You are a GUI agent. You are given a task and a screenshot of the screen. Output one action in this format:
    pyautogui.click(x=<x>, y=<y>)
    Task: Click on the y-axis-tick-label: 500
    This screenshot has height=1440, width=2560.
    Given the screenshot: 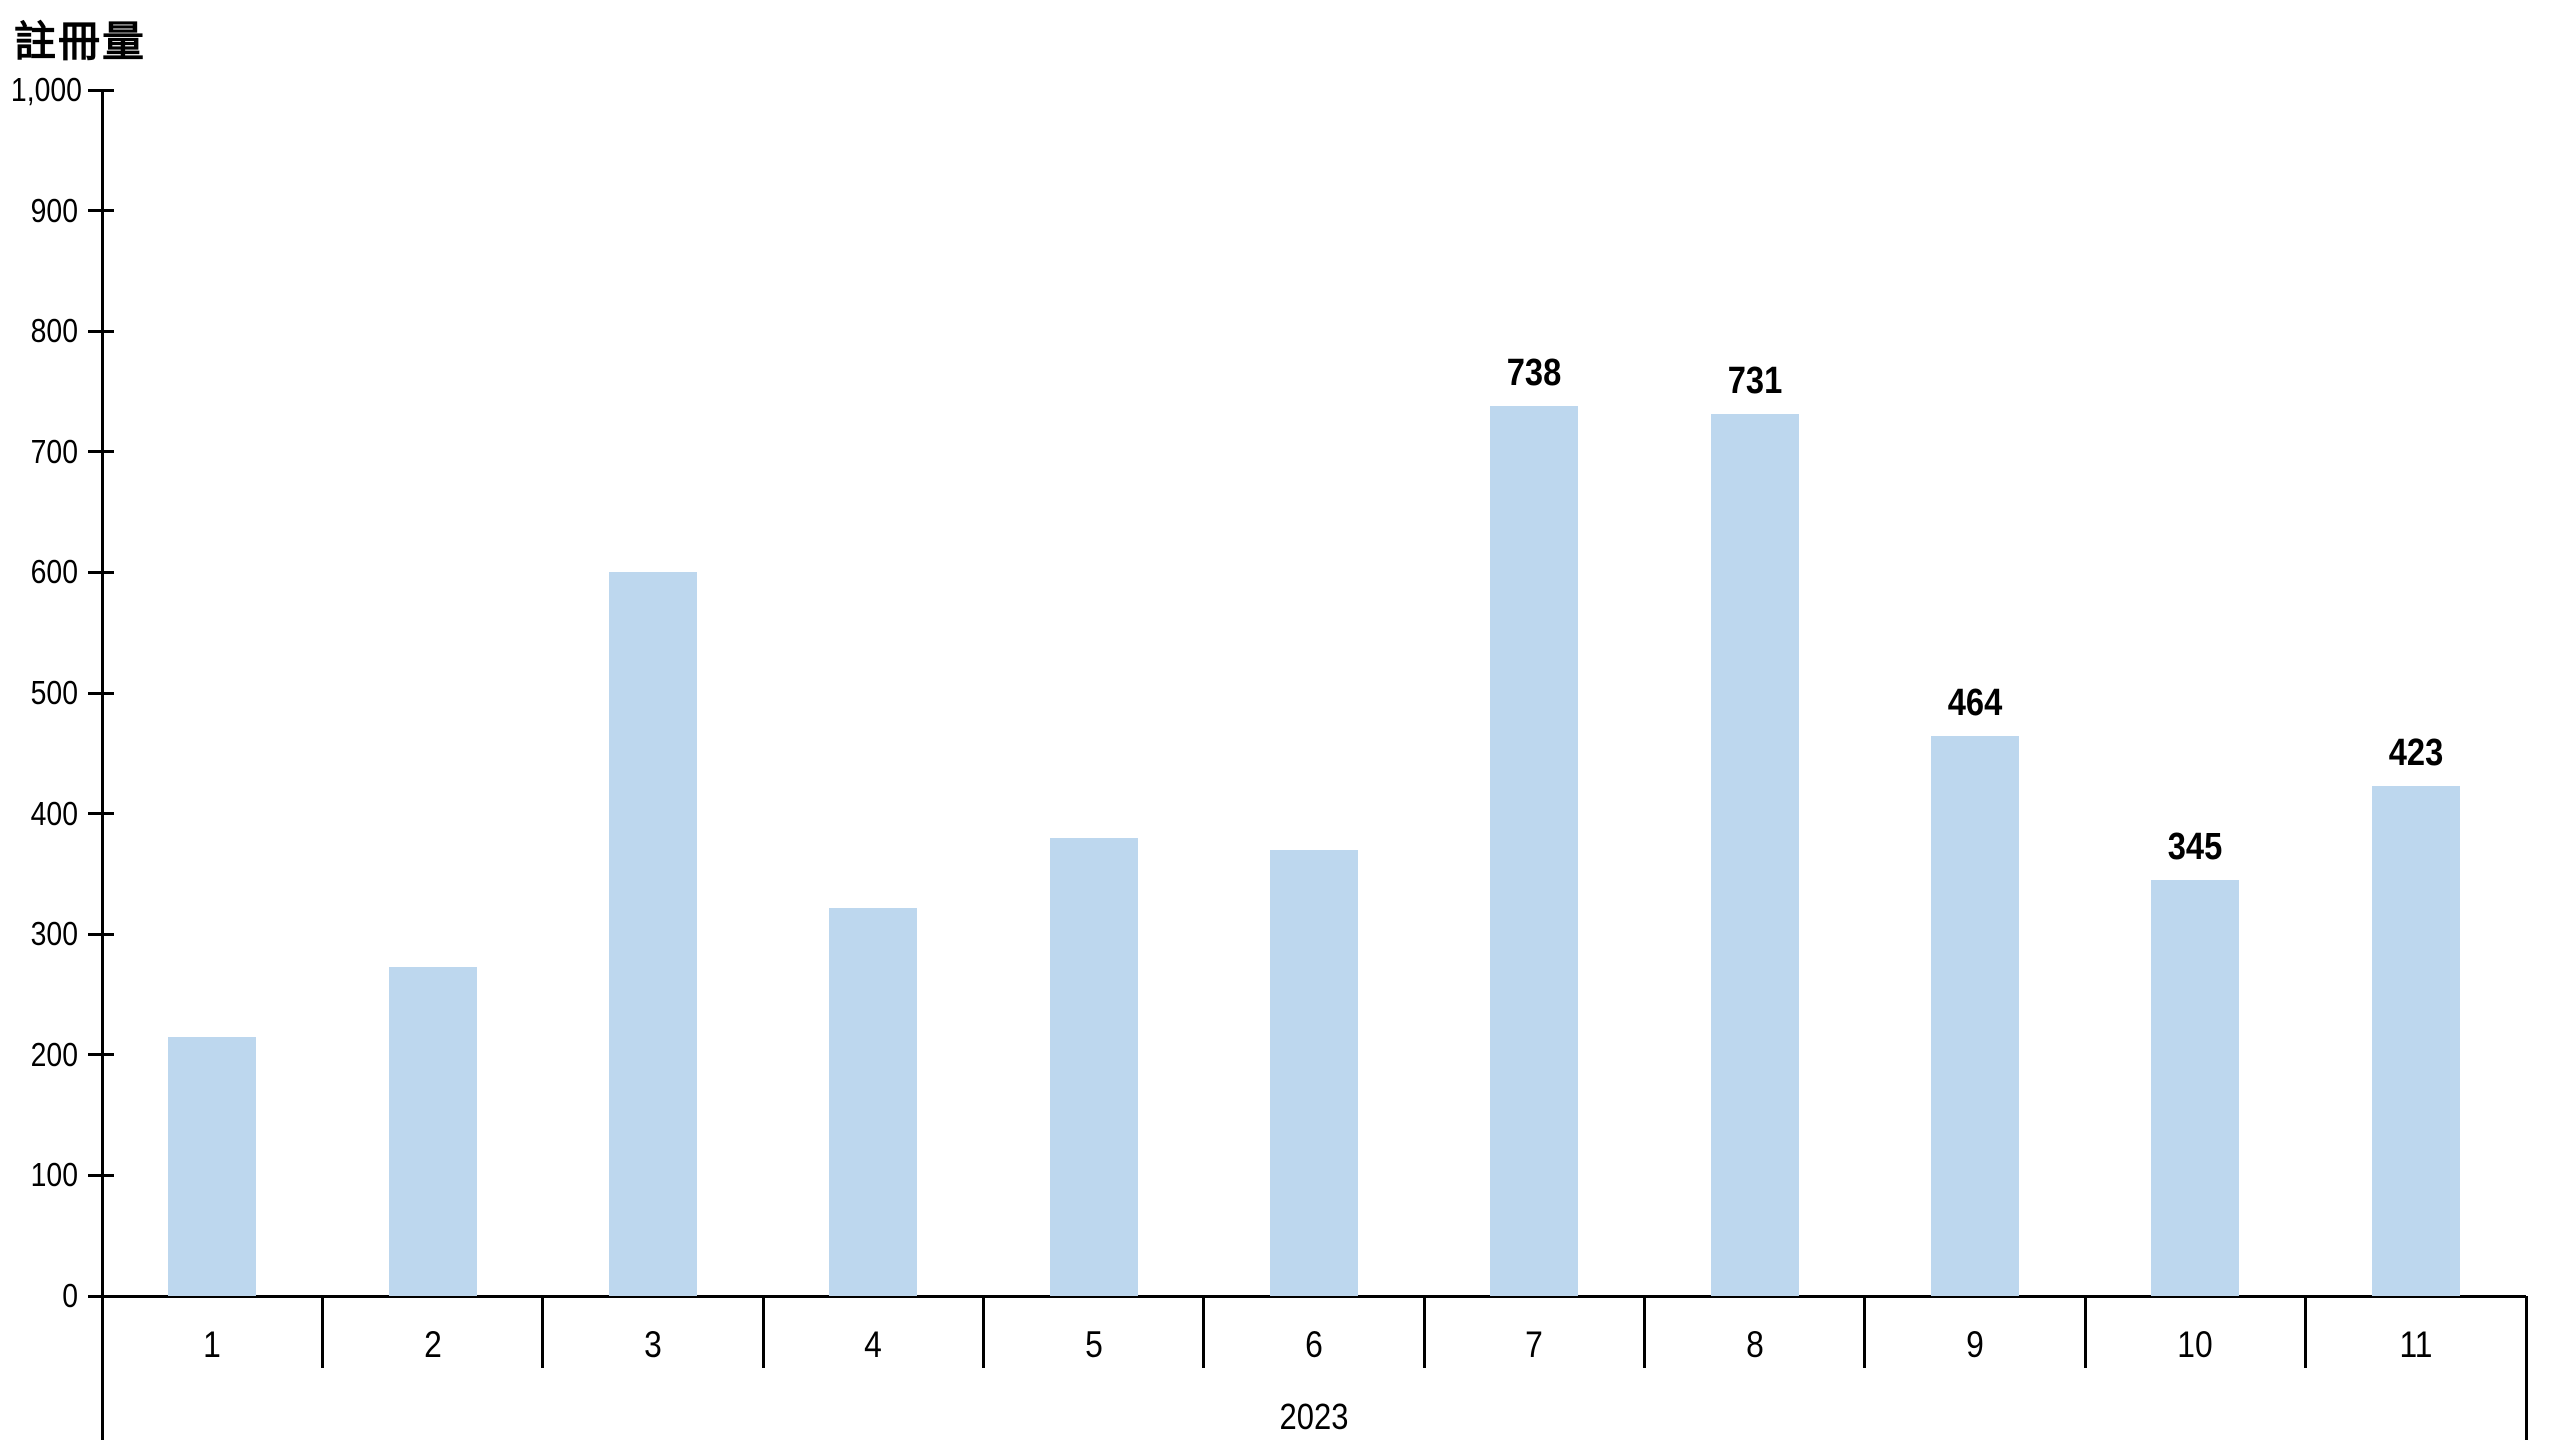 What is the action you would take?
    pyautogui.click(x=54, y=692)
    